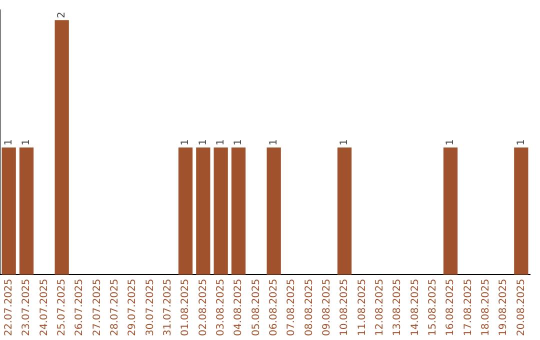 The height and width of the screenshot is (340, 540). Describe the element at coordinates (450, 307) in the screenshot. I see `x-tick-label: 16.08.2025` at that location.